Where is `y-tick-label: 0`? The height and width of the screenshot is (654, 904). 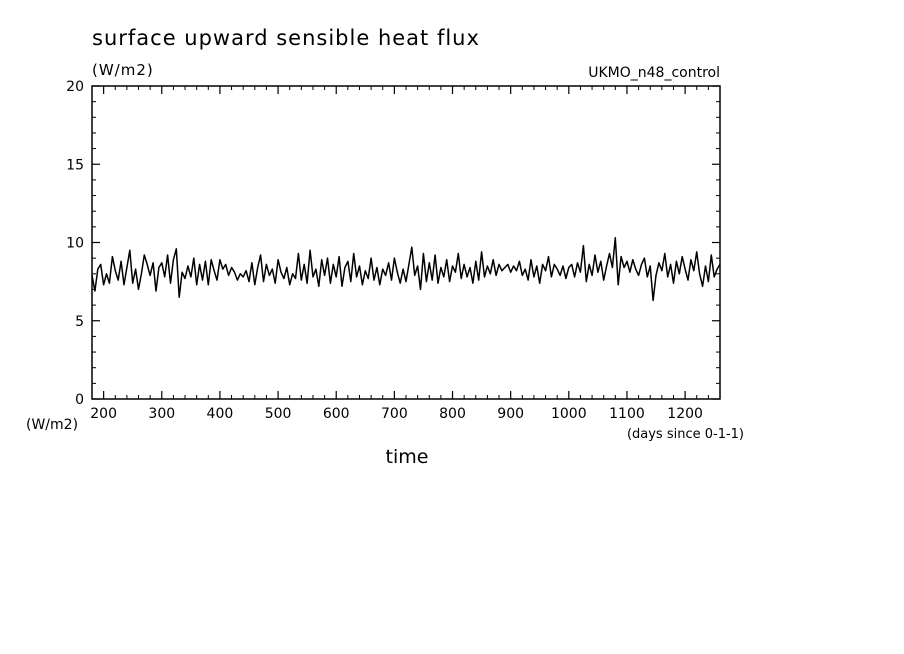 y-tick-label: 0 is located at coordinates (79, 400).